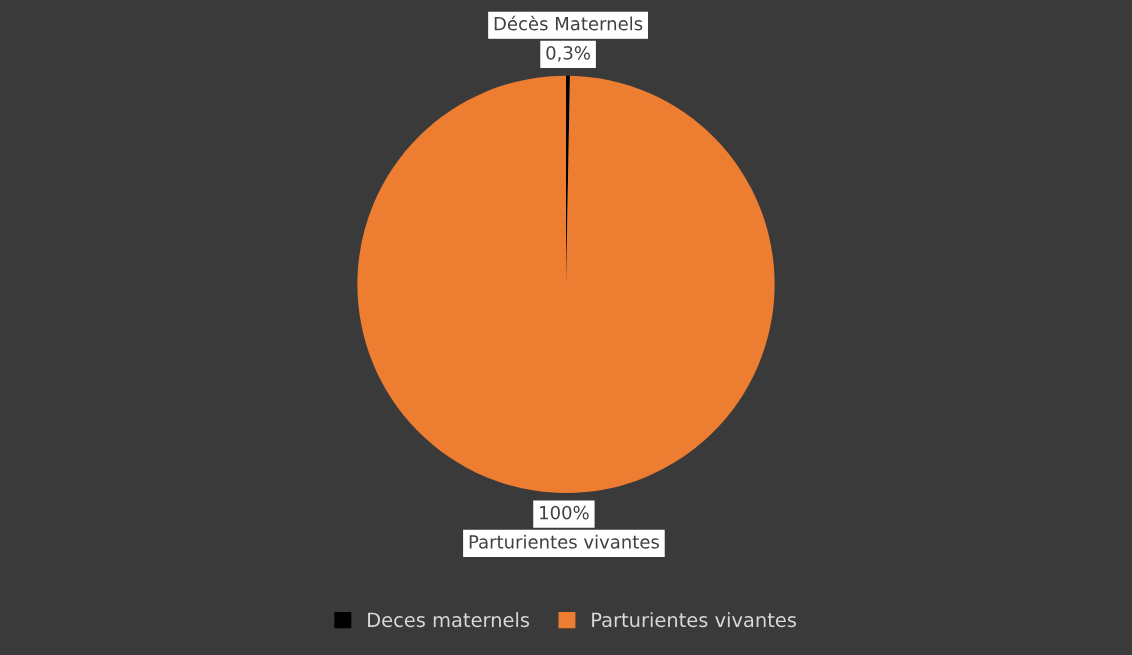 Image resolution: width=1132 pixels, height=655 pixels. I want to click on text: Décès Maternels, so click(568, 23).